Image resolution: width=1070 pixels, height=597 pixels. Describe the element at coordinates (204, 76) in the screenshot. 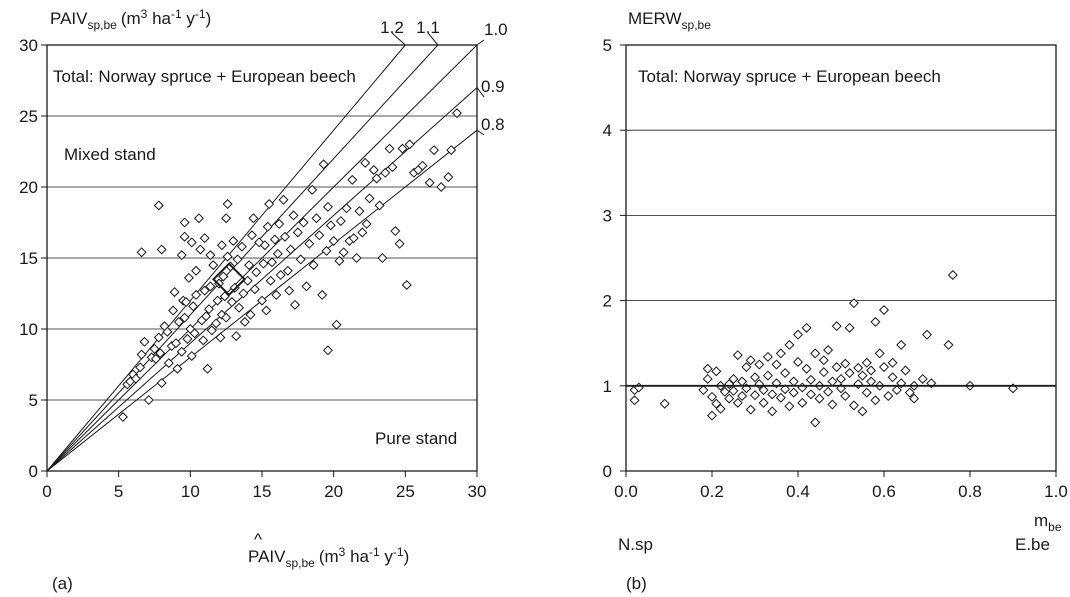

I see `a-total-annotation: Total: Norway spruce + European beech` at that location.